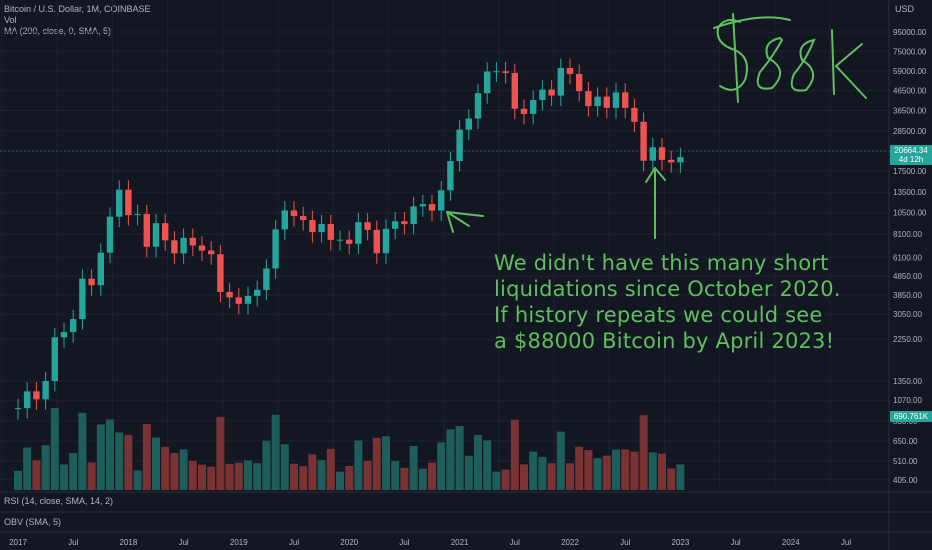  What do you see at coordinates (10, 20) in the screenshot?
I see `volume-indicator-label: Vol` at bounding box center [10, 20].